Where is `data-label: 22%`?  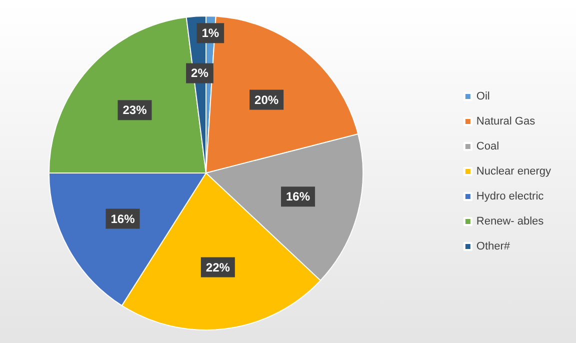 data-label: 22% is located at coordinates (218, 267).